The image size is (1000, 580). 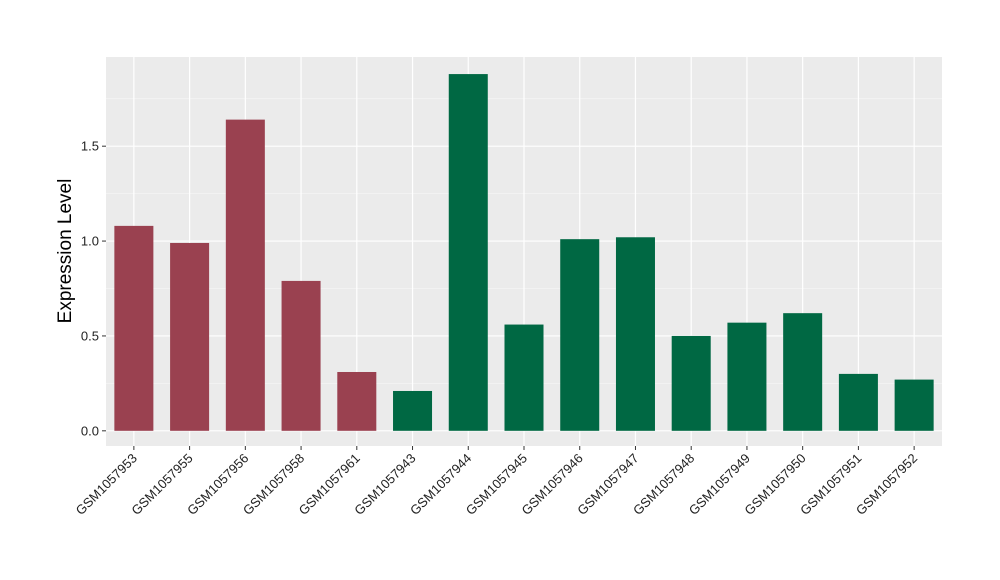 What do you see at coordinates (747, 376) in the screenshot?
I see `bar-GSM1057949` at bounding box center [747, 376].